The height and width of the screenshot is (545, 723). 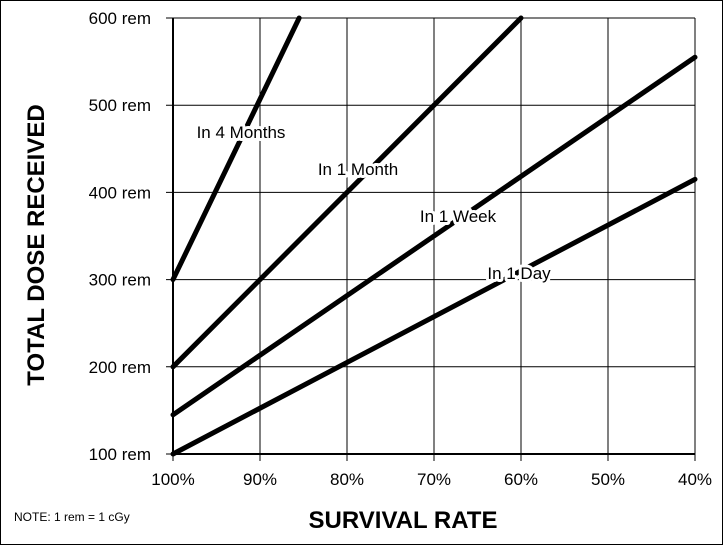 What do you see at coordinates (120, 105) in the screenshot?
I see `y-tick-label: 500 rem` at bounding box center [120, 105].